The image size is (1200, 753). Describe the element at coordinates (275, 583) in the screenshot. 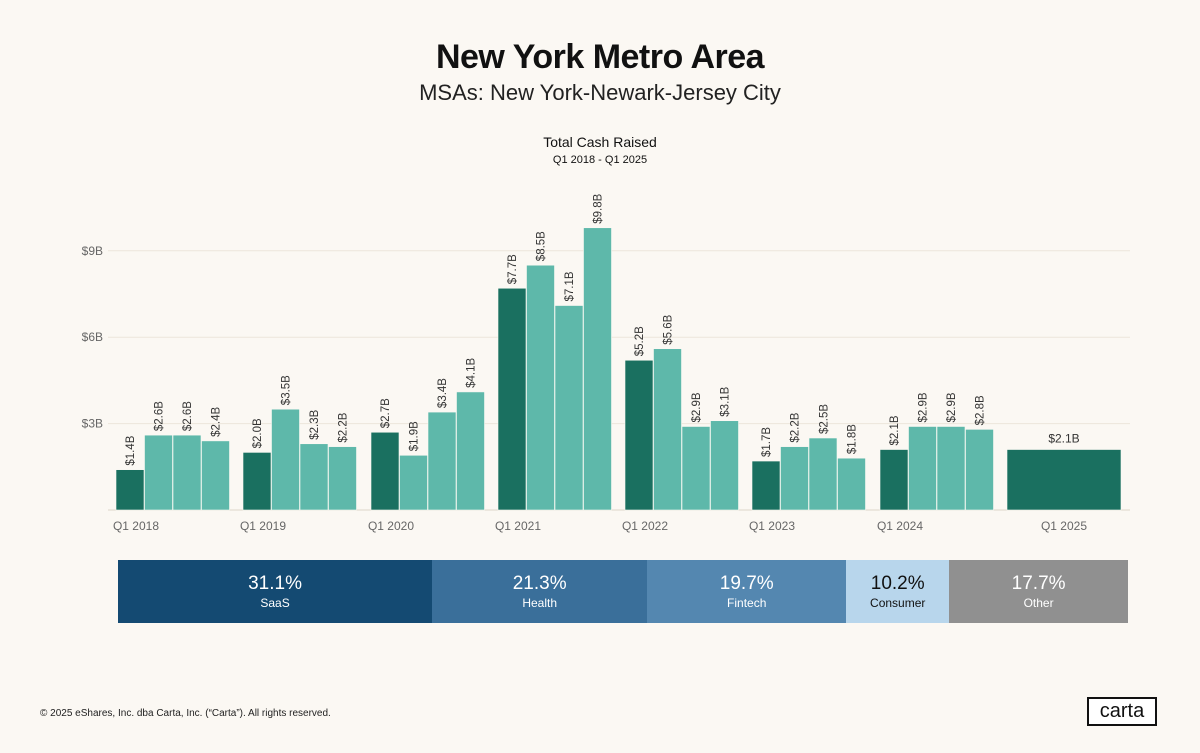

I see `sector-percent: 31.1%` at that location.